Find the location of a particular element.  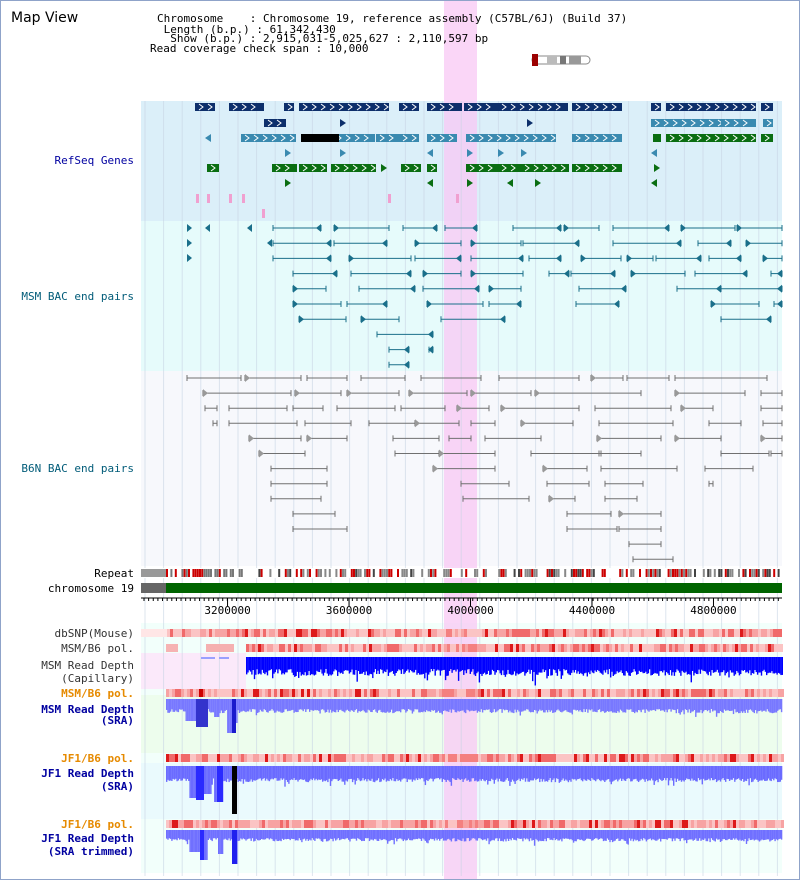

track-label-repeat: Repeat is located at coordinates (114, 573).